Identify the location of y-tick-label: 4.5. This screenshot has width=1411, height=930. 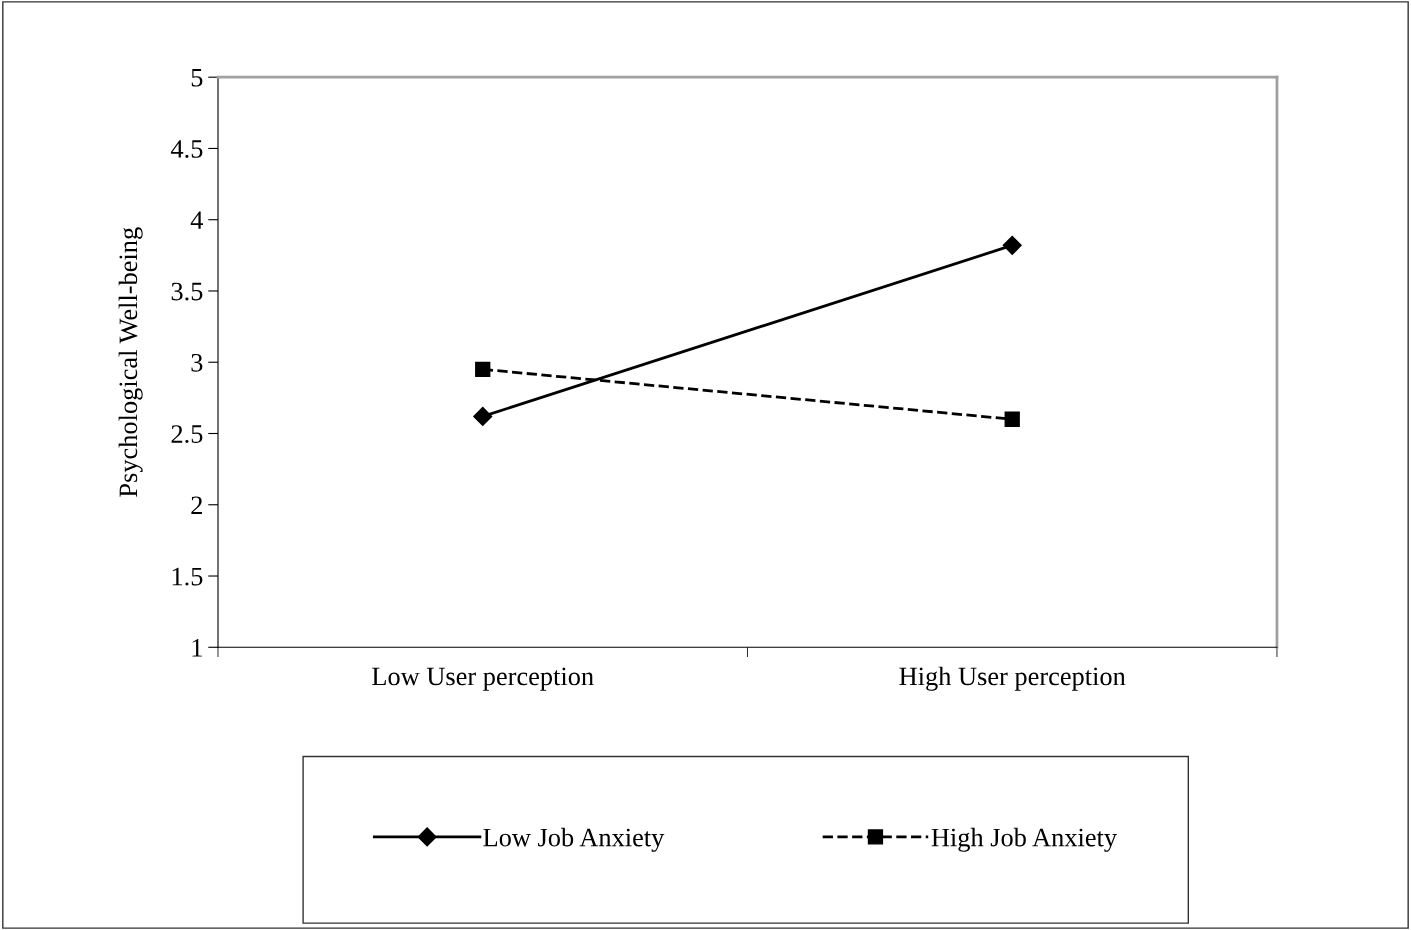
(186, 149).